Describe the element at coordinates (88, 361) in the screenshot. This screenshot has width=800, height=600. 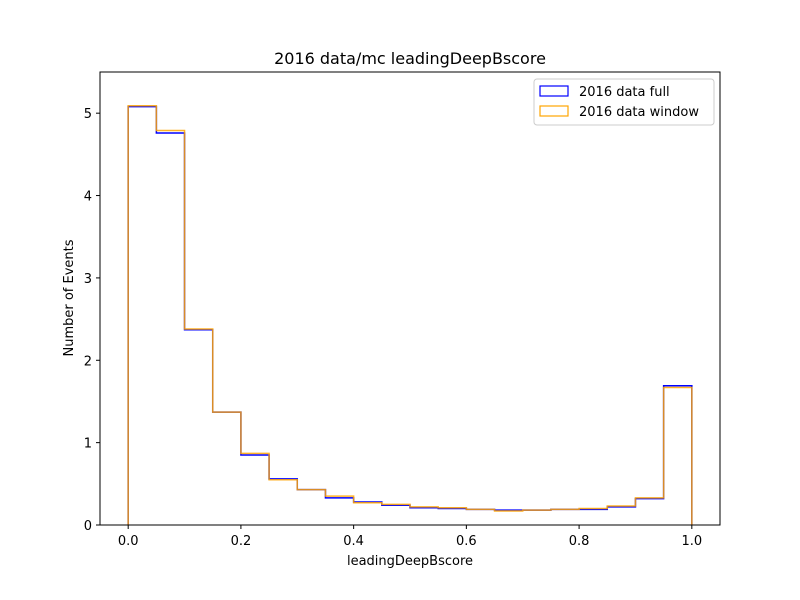
I see `y-tick-label: 2` at that location.